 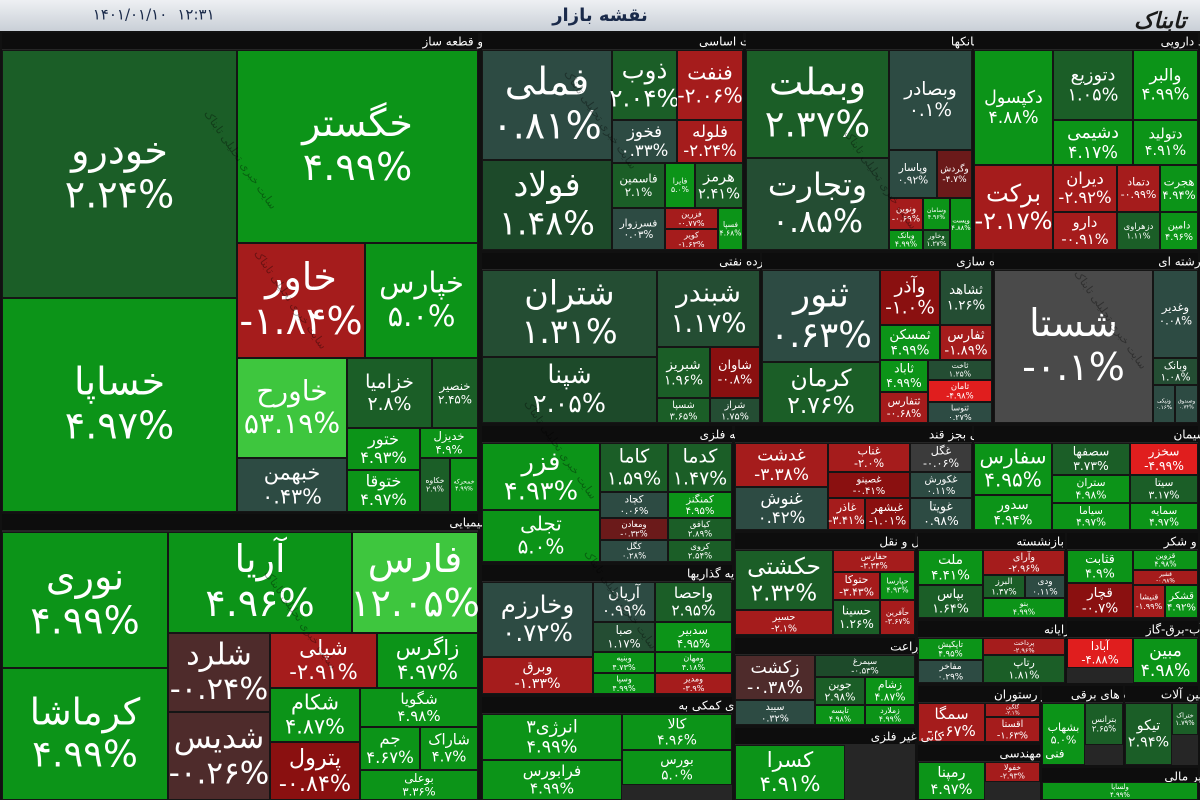 I want to click on tile-change: ۲.۴۱%, so click(x=719, y=193).